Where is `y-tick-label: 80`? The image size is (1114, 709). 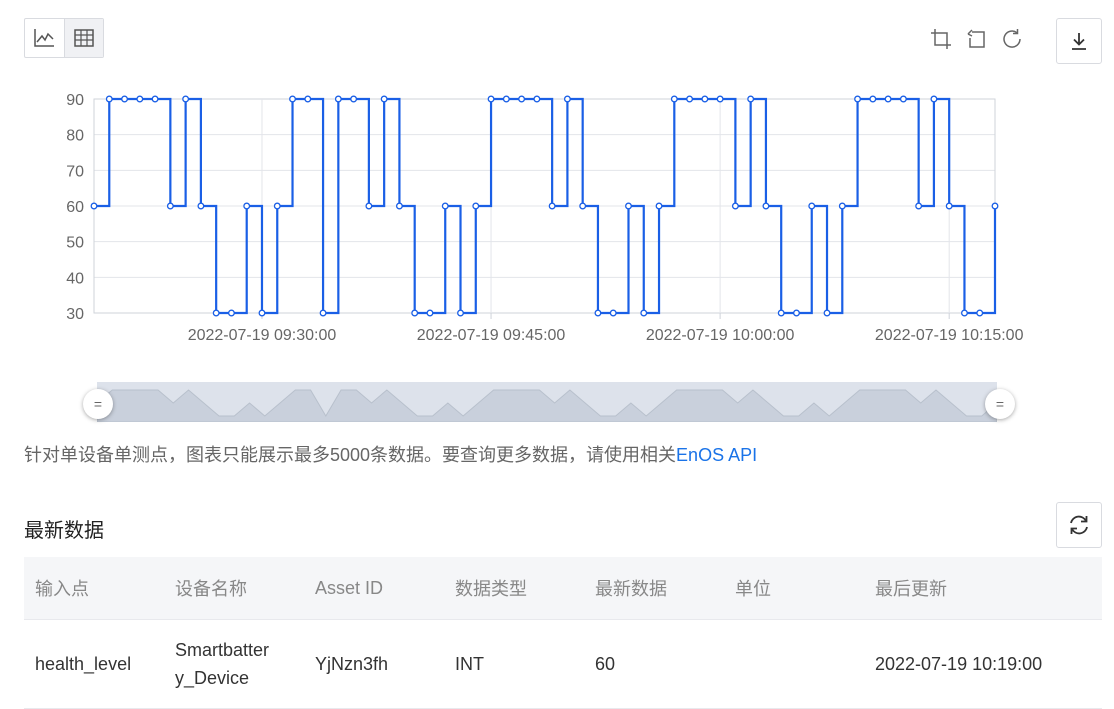
y-tick-label: 80 is located at coordinates (75, 136).